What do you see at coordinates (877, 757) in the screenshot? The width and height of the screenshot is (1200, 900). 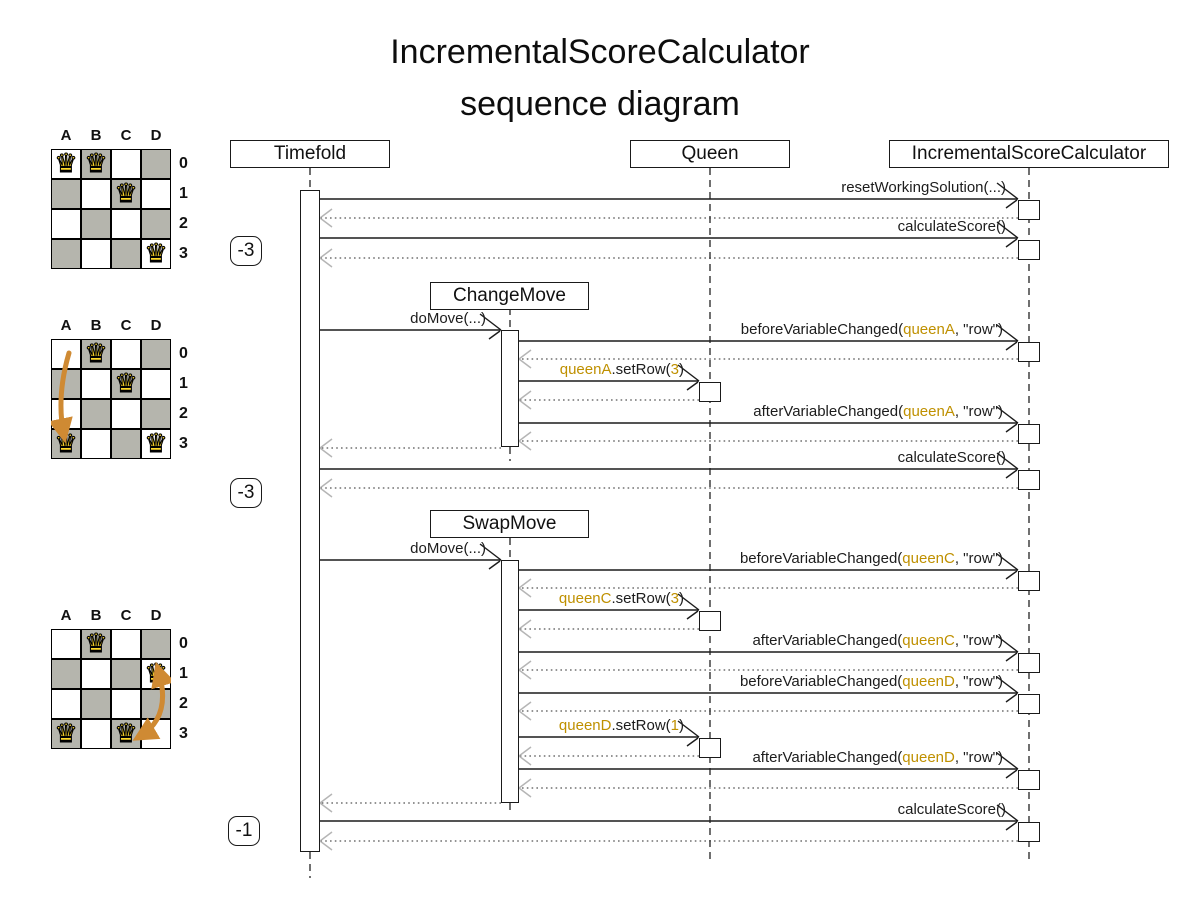 I see `message-label: afterVariableChanged(queenD, "row")` at bounding box center [877, 757].